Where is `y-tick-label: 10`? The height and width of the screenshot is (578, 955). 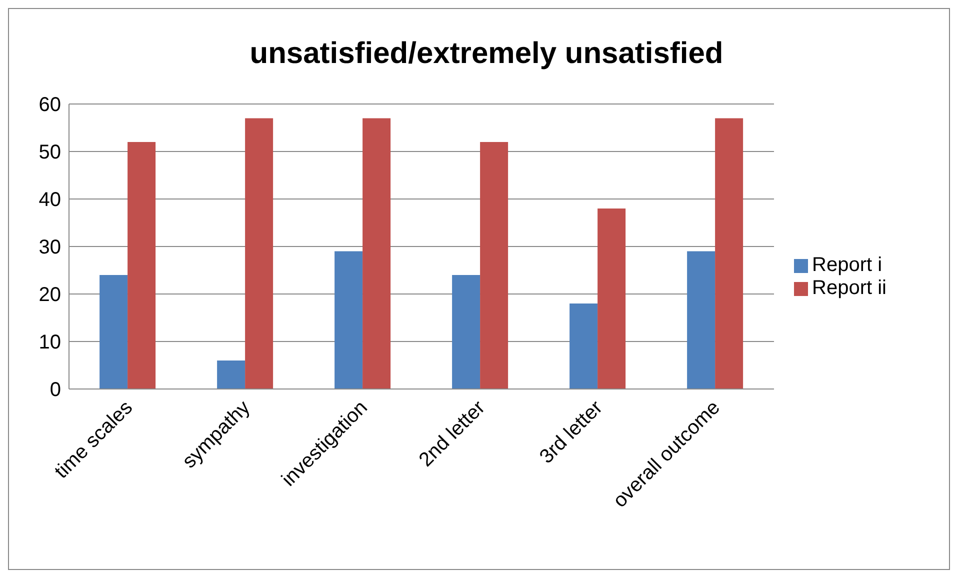 y-tick-label: 10 is located at coordinates (49, 343).